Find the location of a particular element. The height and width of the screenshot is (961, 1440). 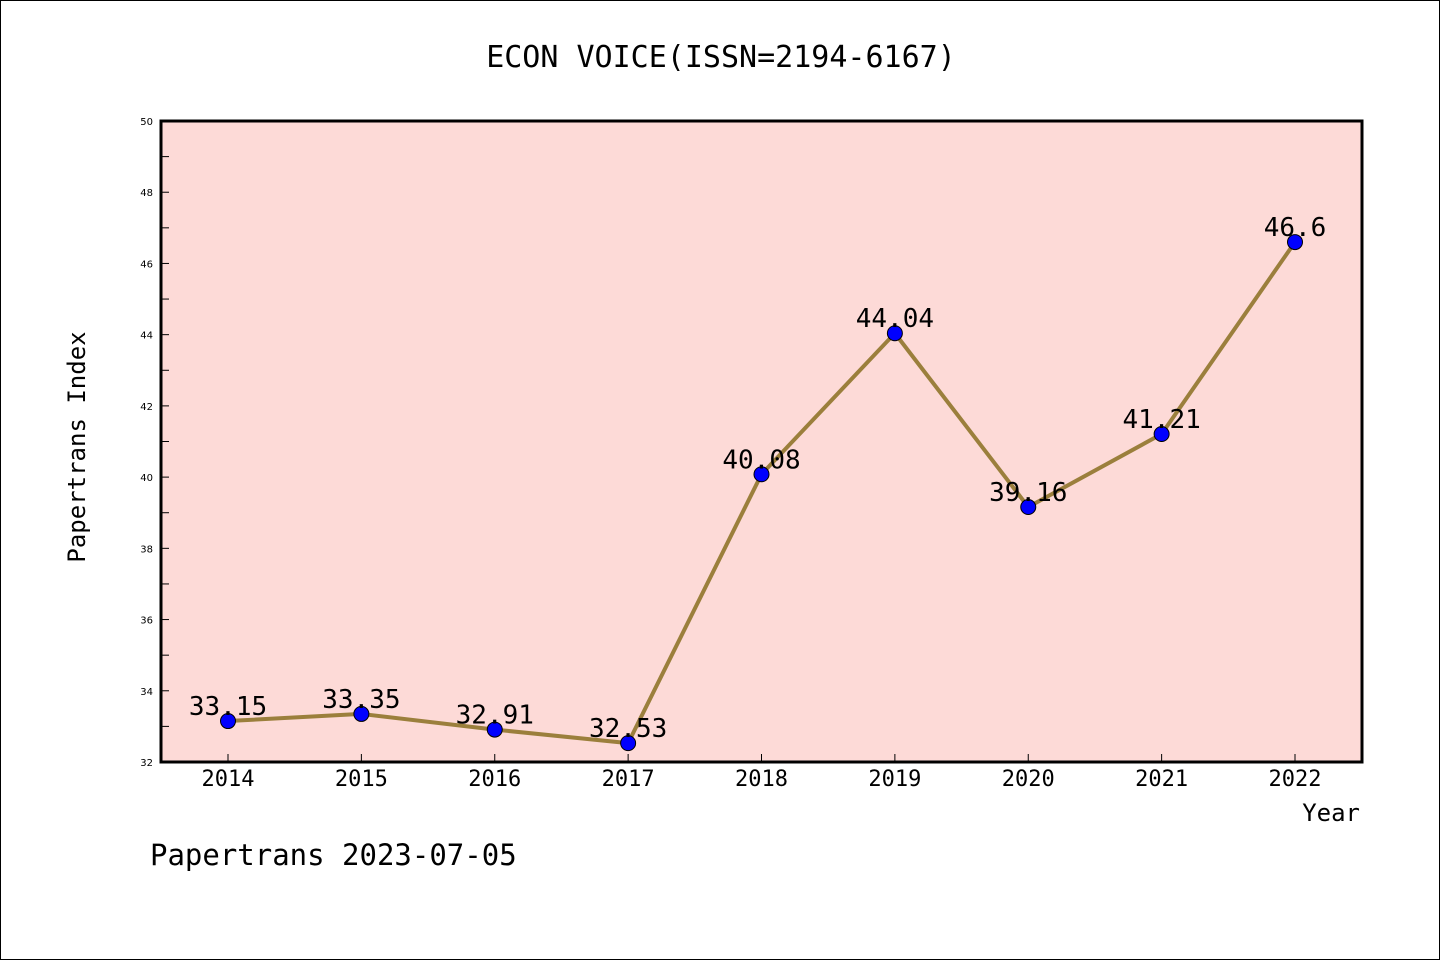

x-tick-label: 2021 is located at coordinates (1161, 779).